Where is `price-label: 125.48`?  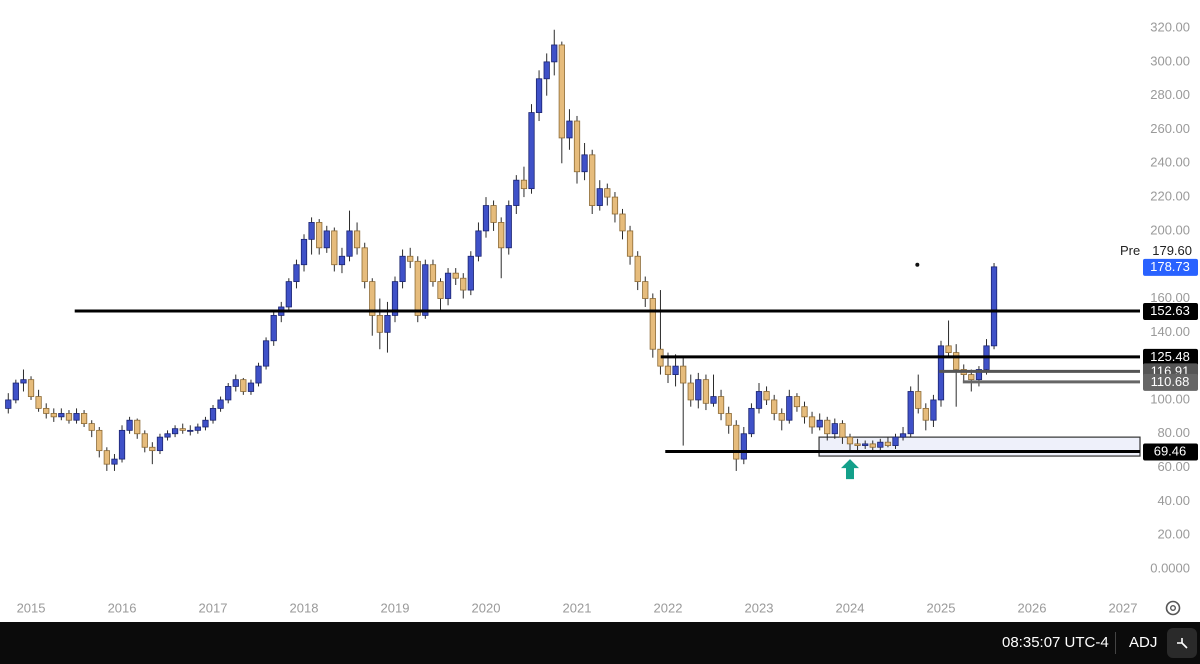
price-label: 125.48 is located at coordinates (1170, 356).